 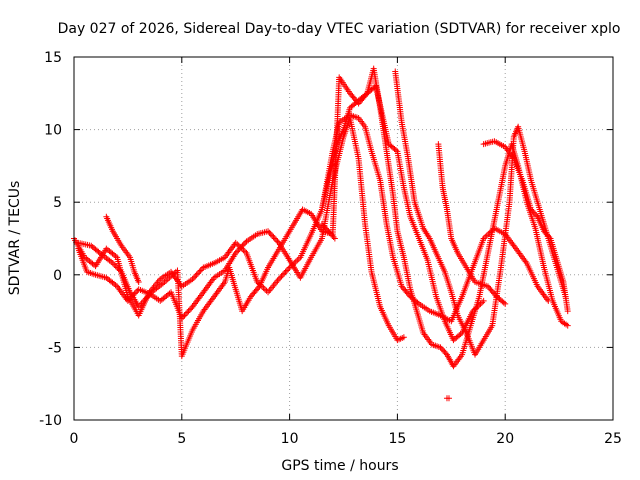 What do you see at coordinates (57, 276) in the screenshot?
I see `y-tick-label: 0` at bounding box center [57, 276].